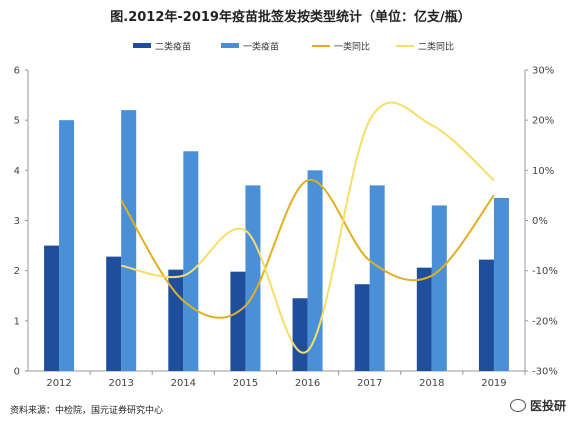 The width and height of the screenshot is (581, 424). What do you see at coordinates (369, 383) in the screenshot?
I see `x-tick-label: 2017` at bounding box center [369, 383].